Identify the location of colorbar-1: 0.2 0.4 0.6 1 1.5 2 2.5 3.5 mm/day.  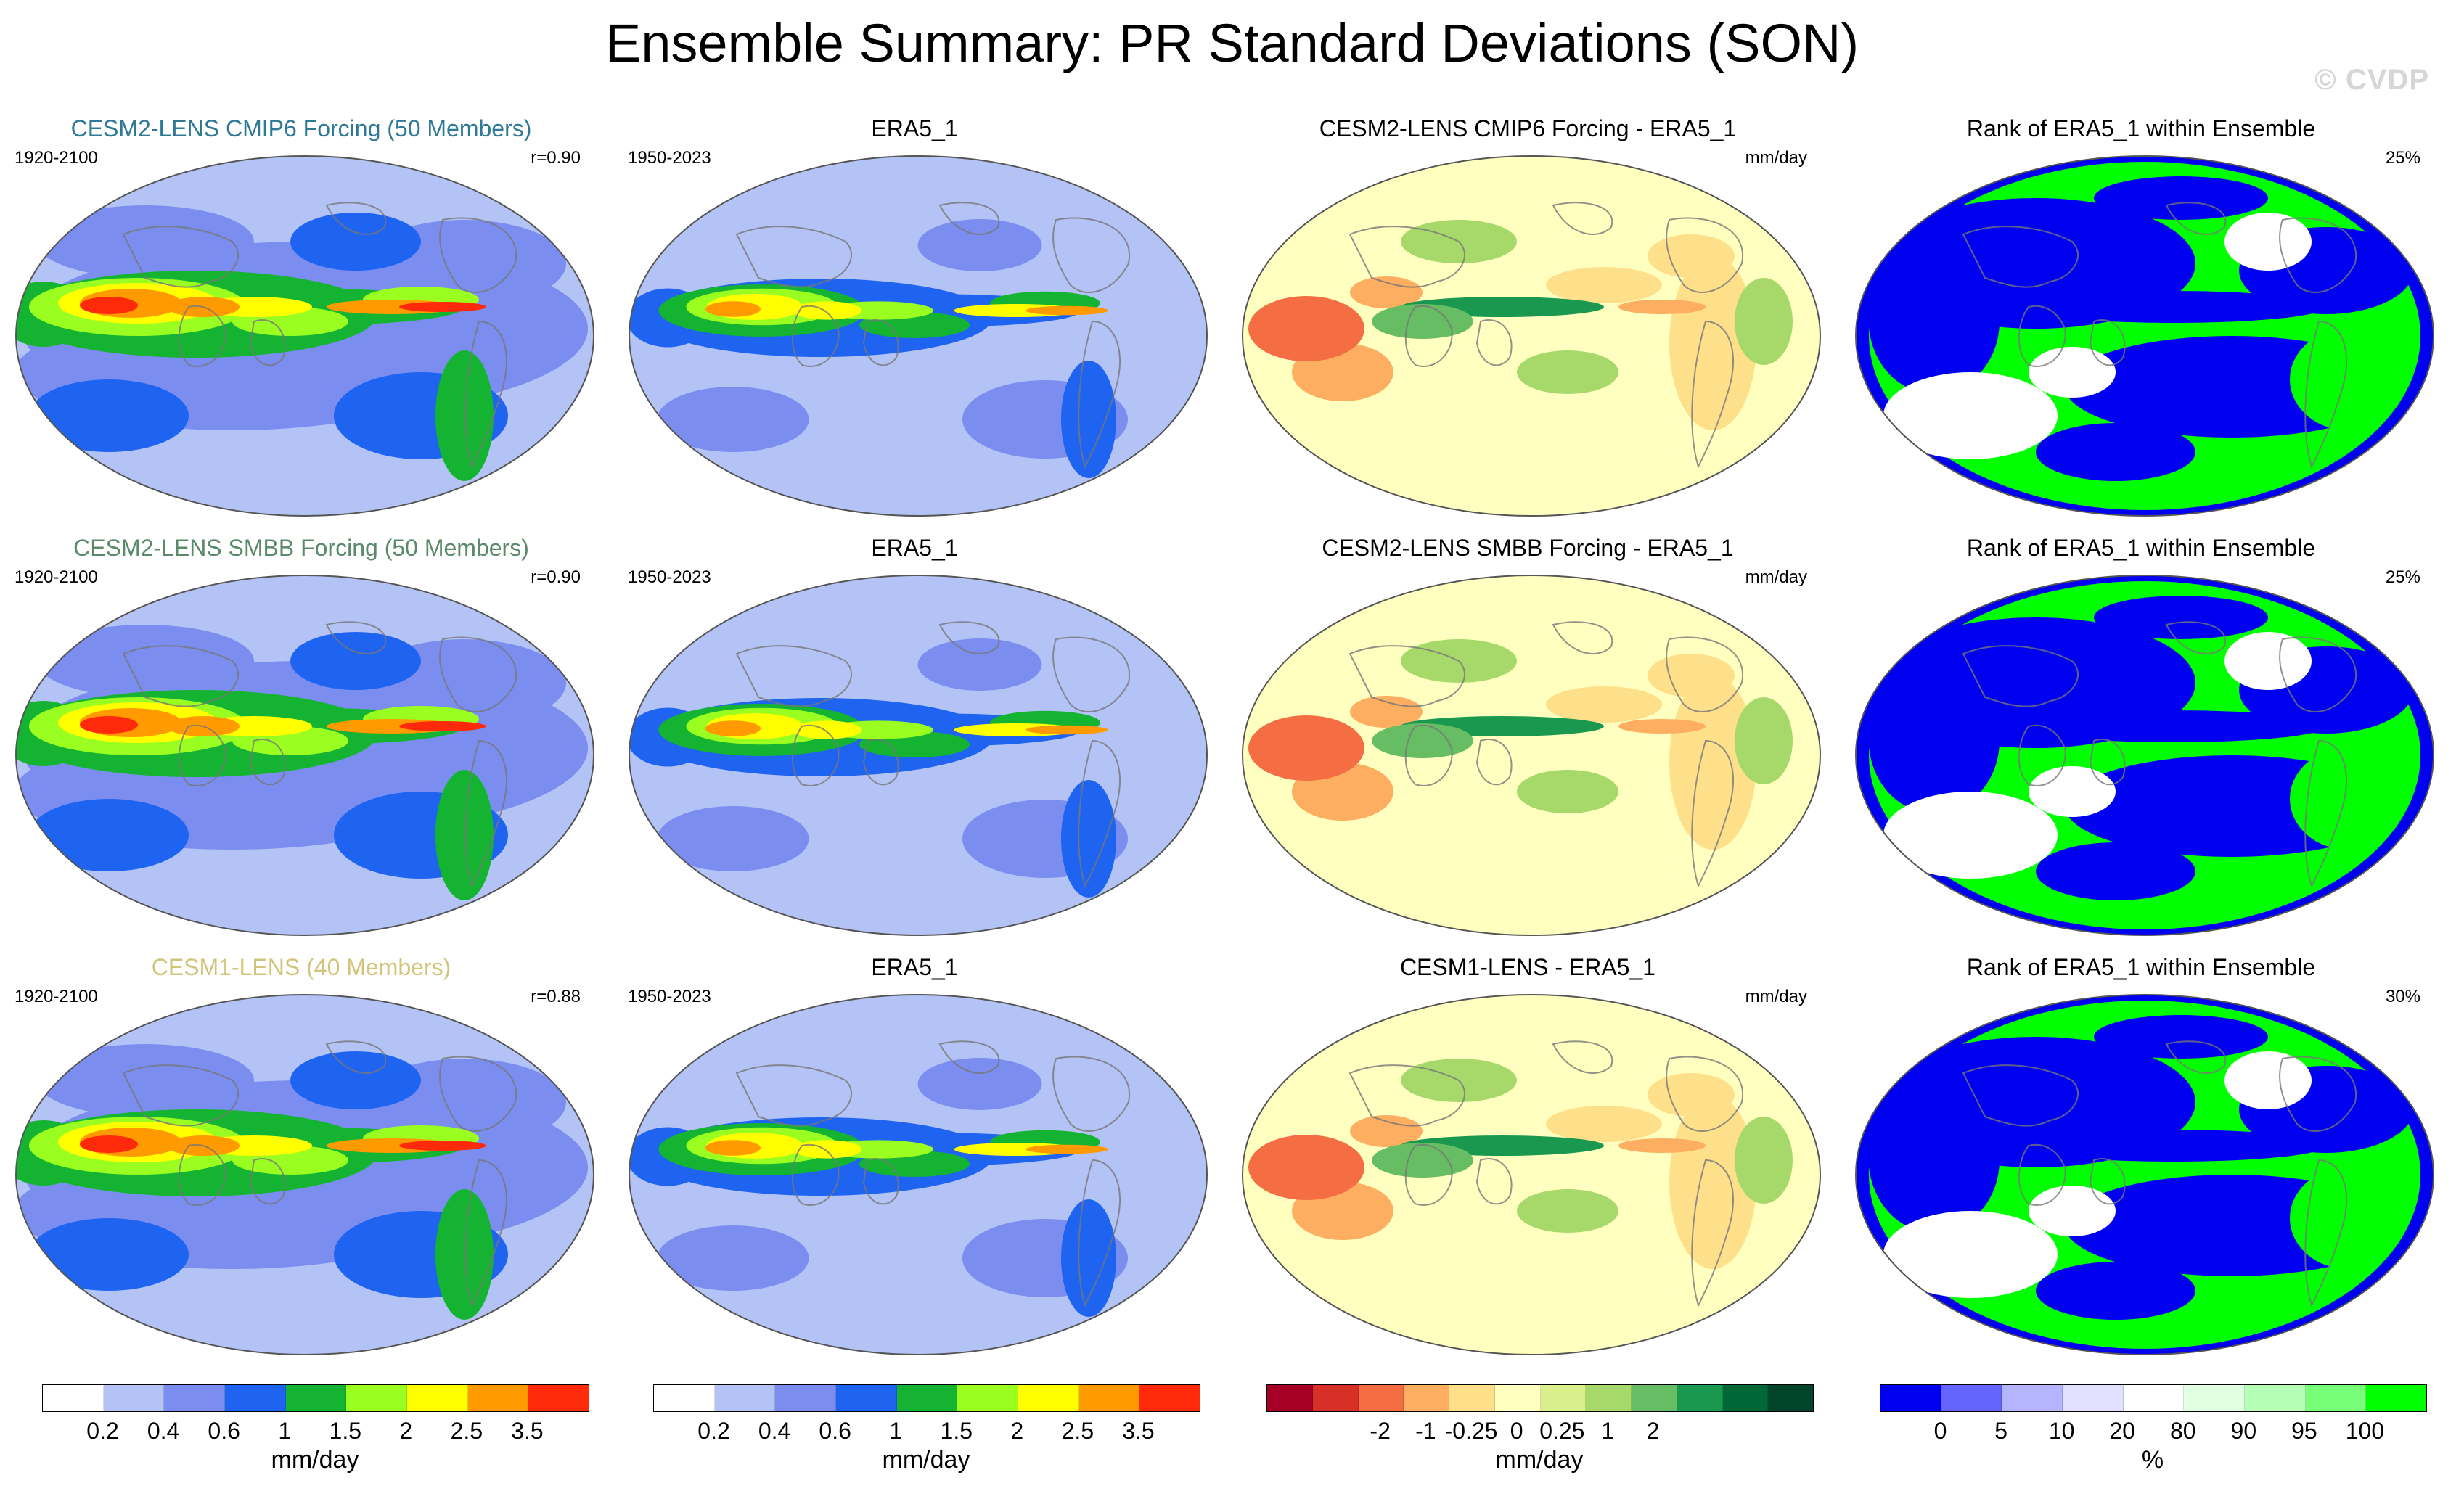
(929, 1435).